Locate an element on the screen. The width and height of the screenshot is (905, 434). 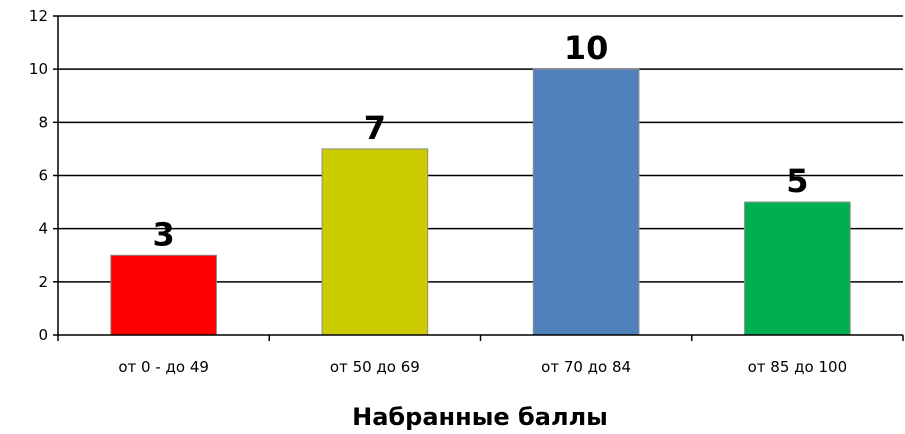
x-category-label: от 70 до 84 is located at coordinates (586, 367).